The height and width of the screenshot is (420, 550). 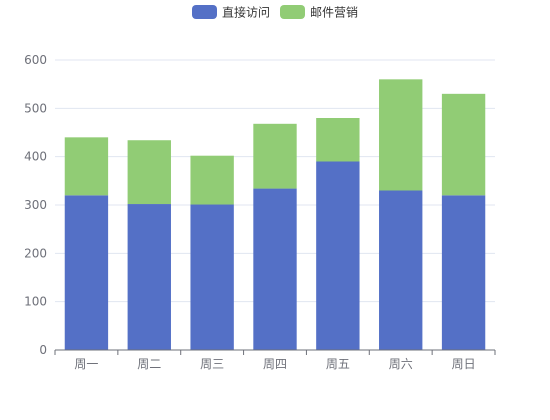 I want to click on x-tick-label: 周三, so click(x=212, y=364).